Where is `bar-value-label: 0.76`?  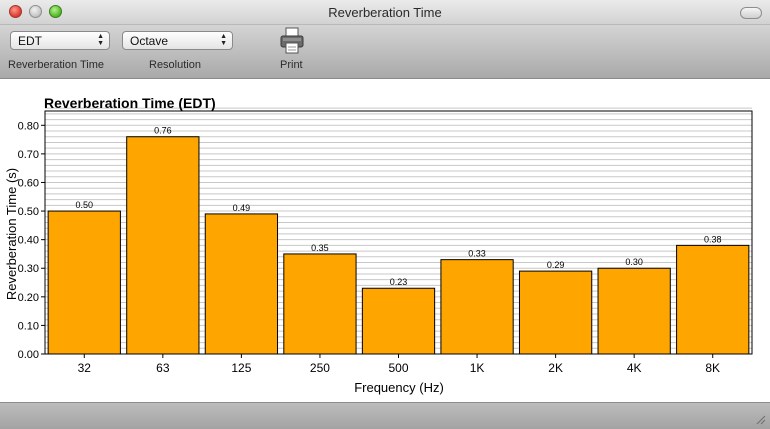 bar-value-label: 0.76 is located at coordinates (163, 131).